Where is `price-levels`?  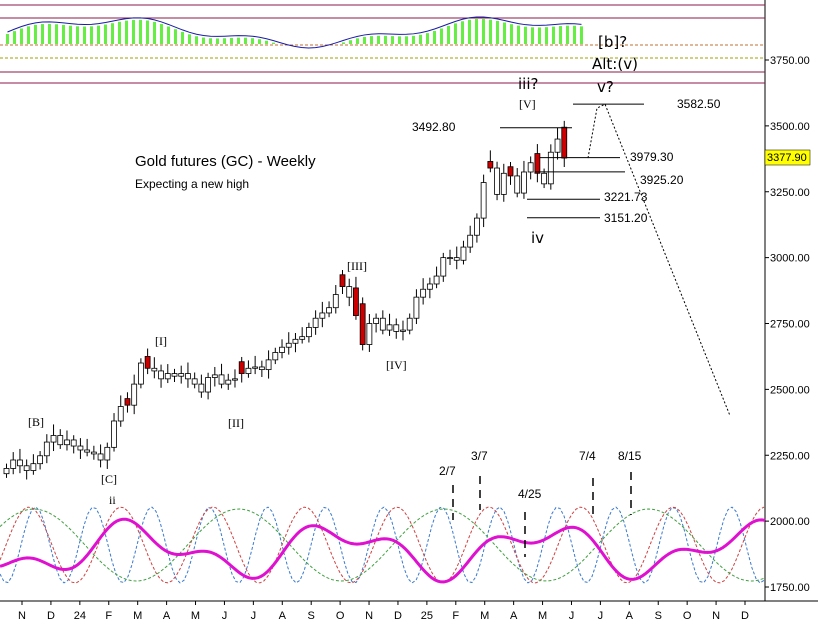 price-levels is located at coordinates (572, 161).